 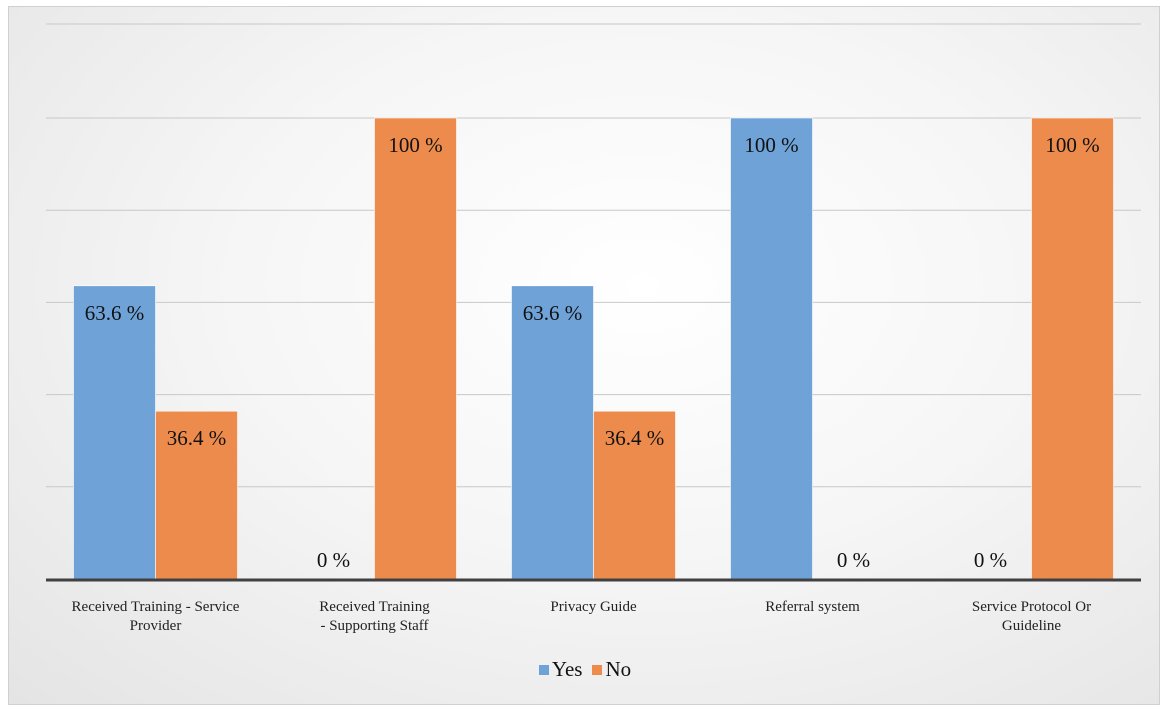 What do you see at coordinates (156, 616) in the screenshot?
I see `x-tick-label: Received Training - Service Provider` at bounding box center [156, 616].